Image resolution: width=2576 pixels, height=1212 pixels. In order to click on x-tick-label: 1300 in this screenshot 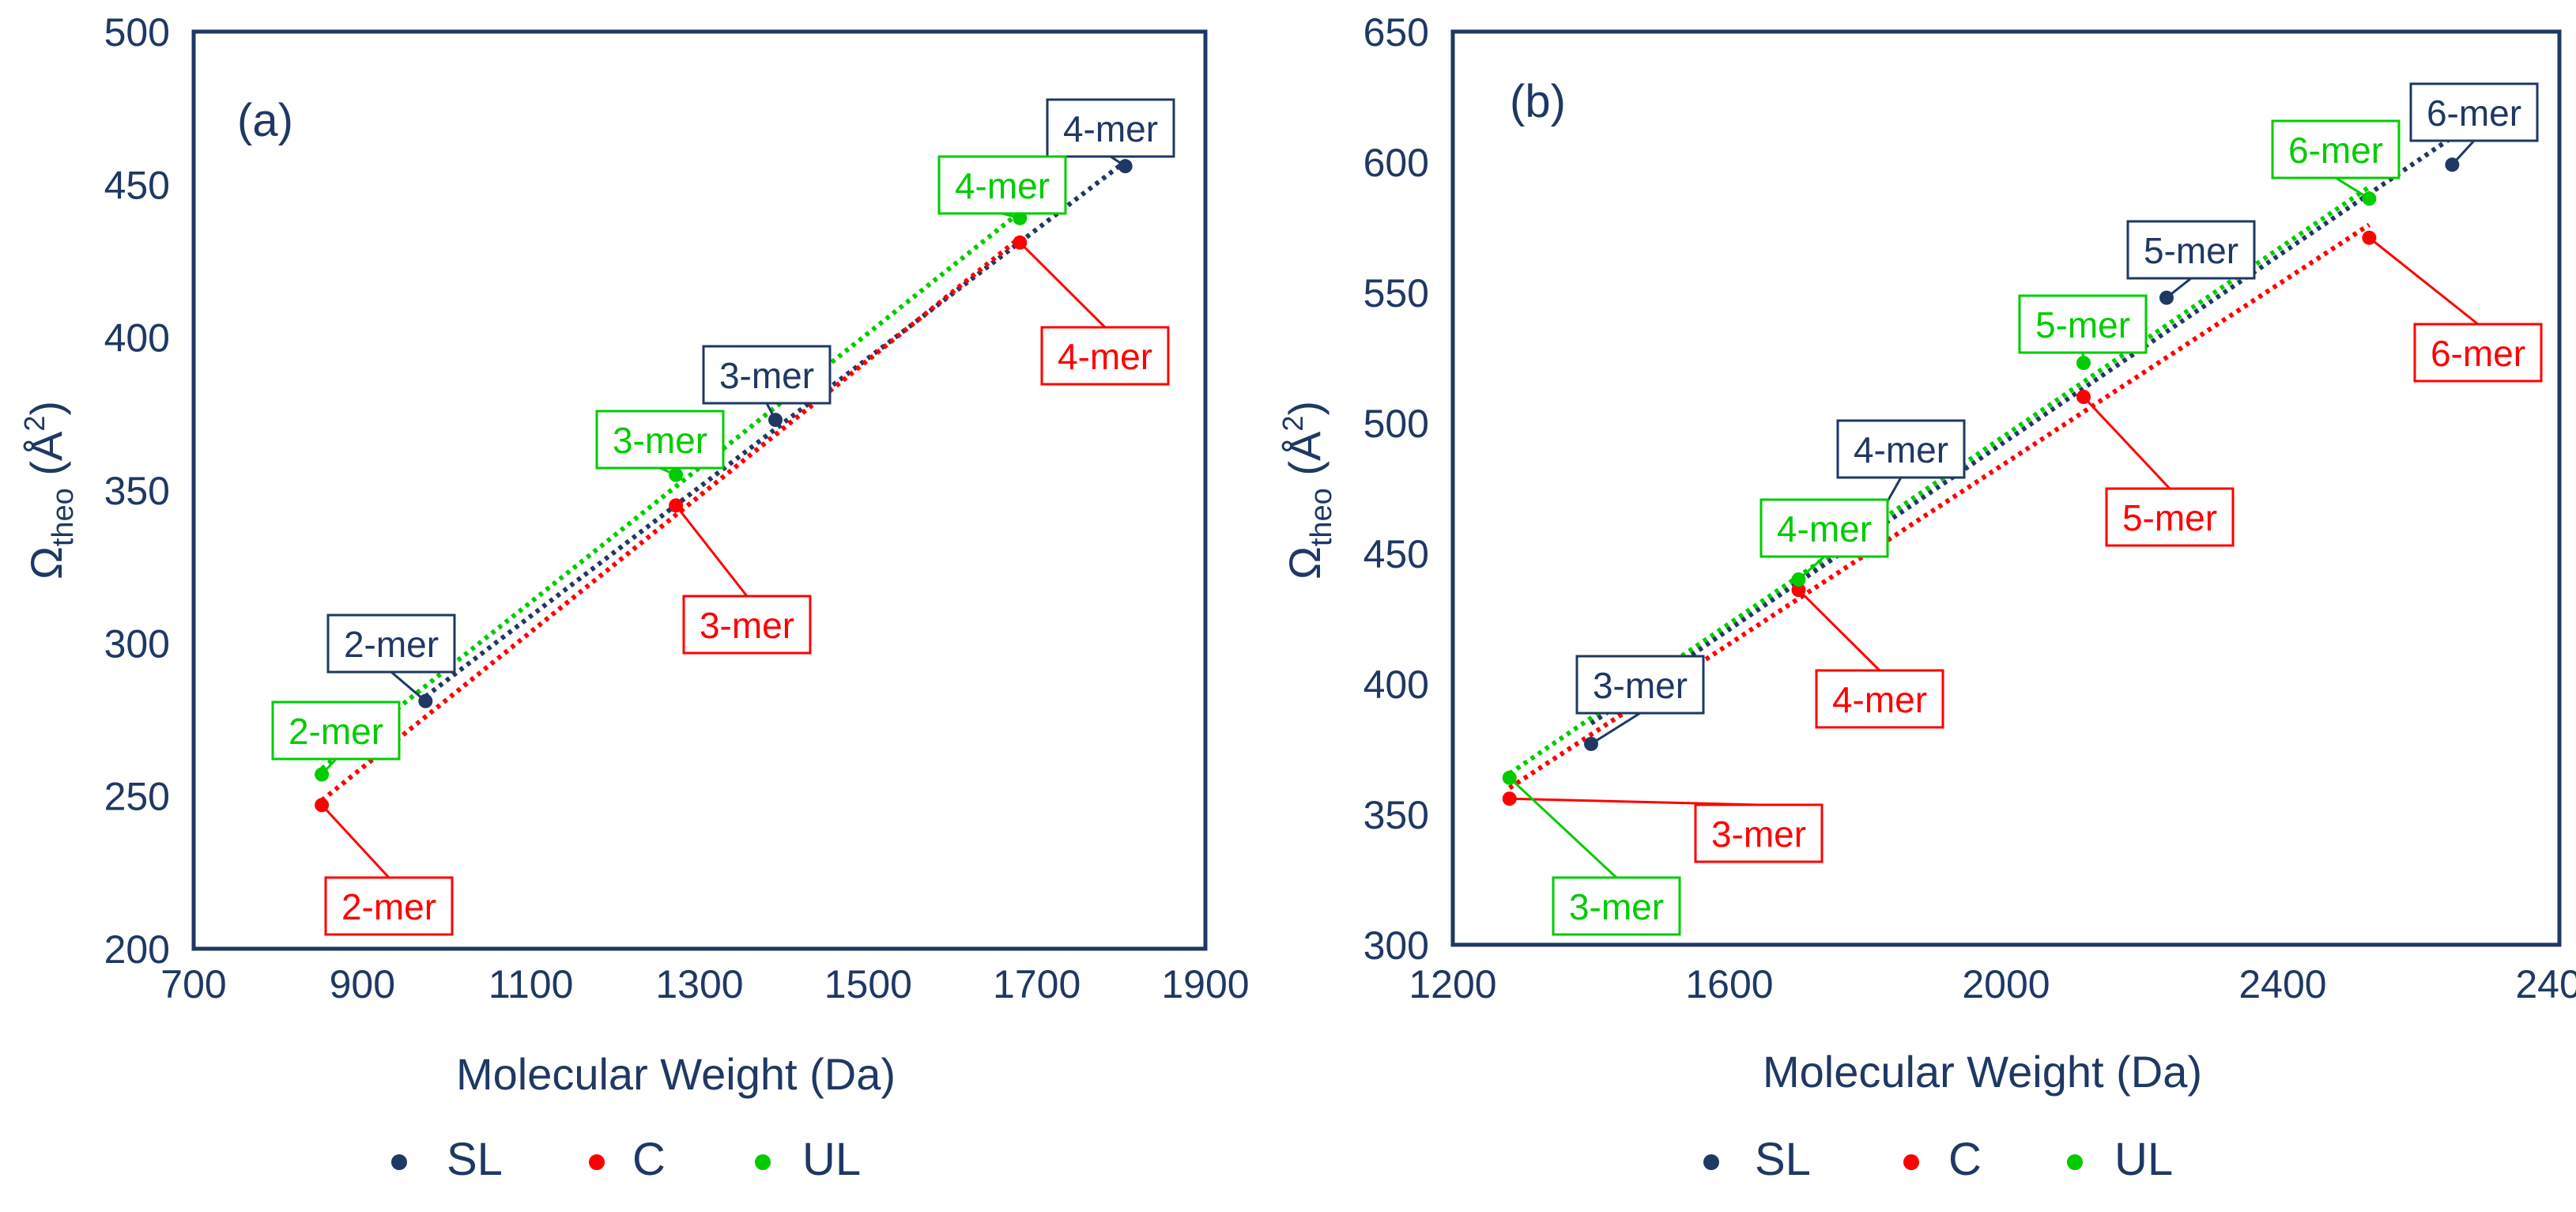, I will do `click(699, 984)`.